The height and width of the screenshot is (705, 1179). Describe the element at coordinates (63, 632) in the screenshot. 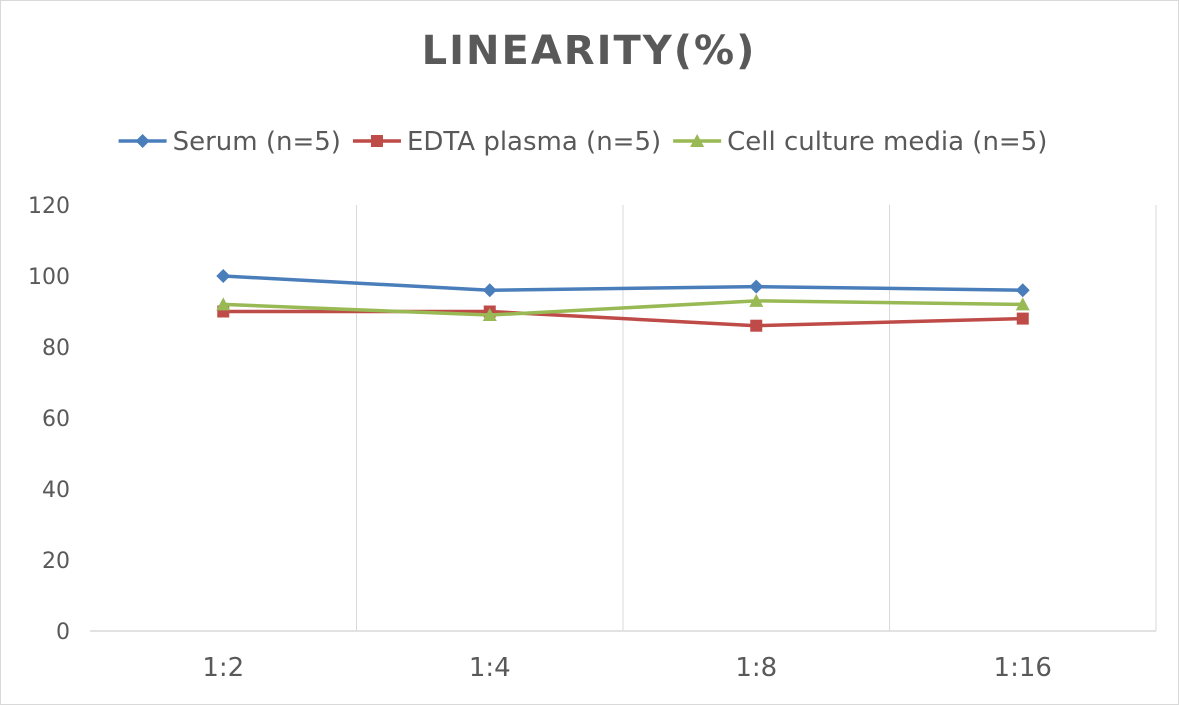

I see `y-tick-label: 0` at that location.